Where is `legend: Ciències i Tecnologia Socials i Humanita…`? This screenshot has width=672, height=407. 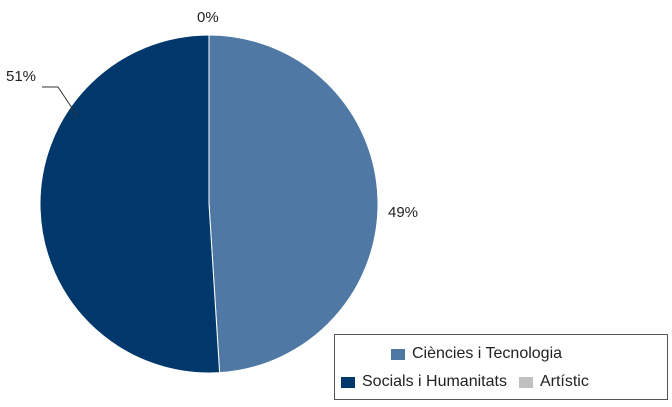 legend: Ciències i Tecnologia Socials i Humanita… is located at coordinates (501, 367).